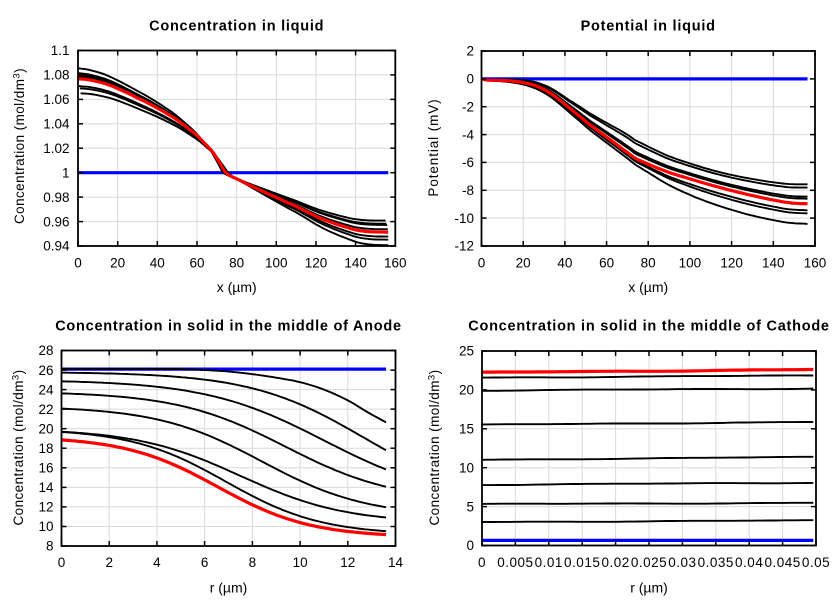  What do you see at coordinates (682, 562) in the screenshot?
I see `svg-text: 0.03` at bounding box center [682, 562].